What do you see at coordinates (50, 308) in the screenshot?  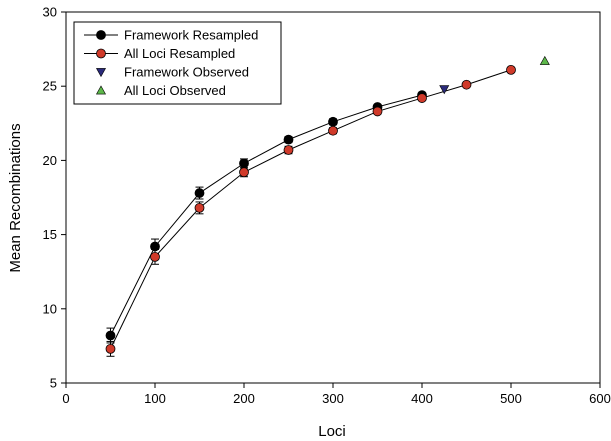 I see `y-tick-label: 10` at bounding box center [50, 308].